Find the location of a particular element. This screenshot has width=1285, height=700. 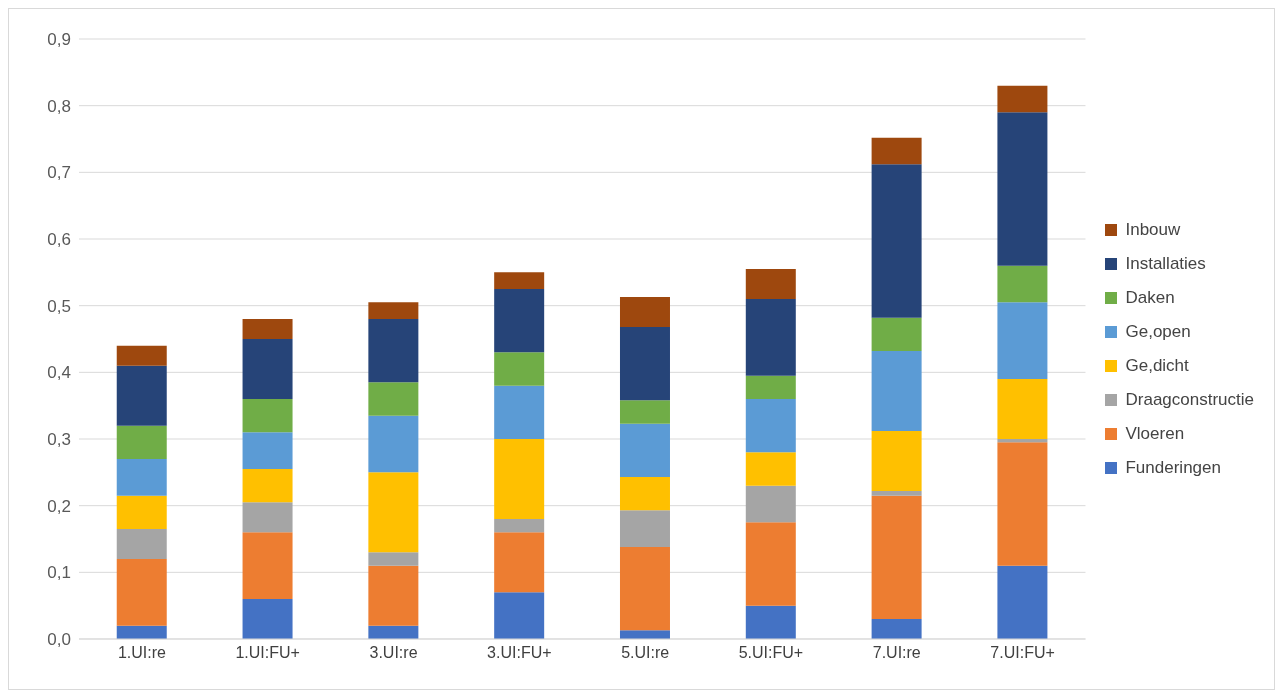

x-tick-label: 7.UI:re is located at coordinates (896, 653).